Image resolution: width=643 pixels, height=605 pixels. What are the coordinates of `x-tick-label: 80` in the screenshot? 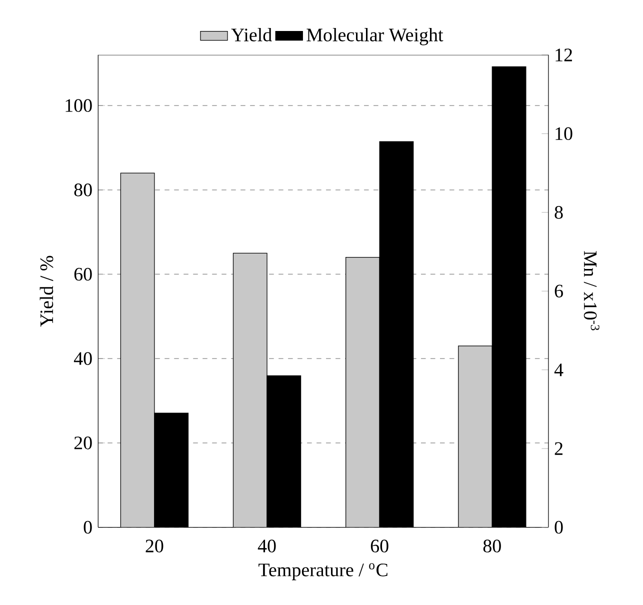 It's located at (492, 546).